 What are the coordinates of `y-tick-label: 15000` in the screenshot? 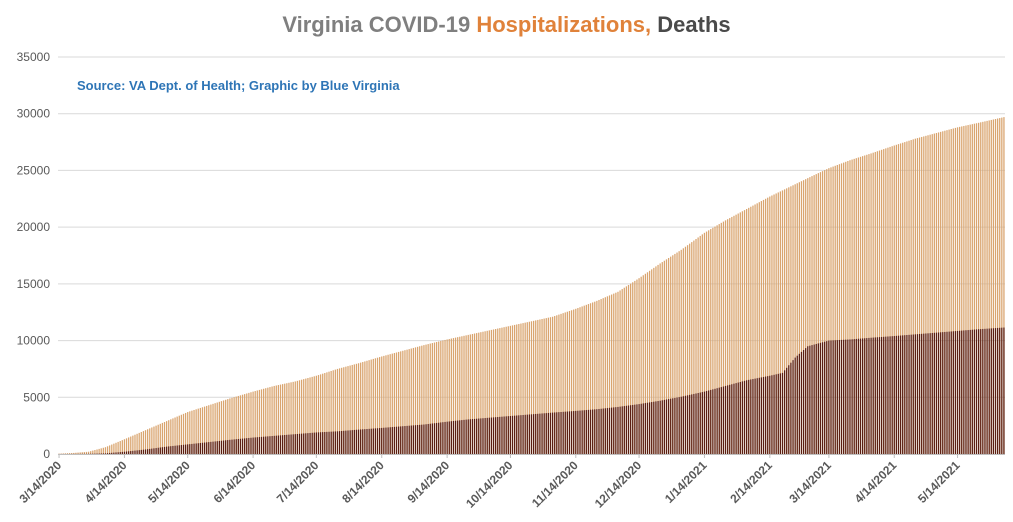 It's located at (34, 284).